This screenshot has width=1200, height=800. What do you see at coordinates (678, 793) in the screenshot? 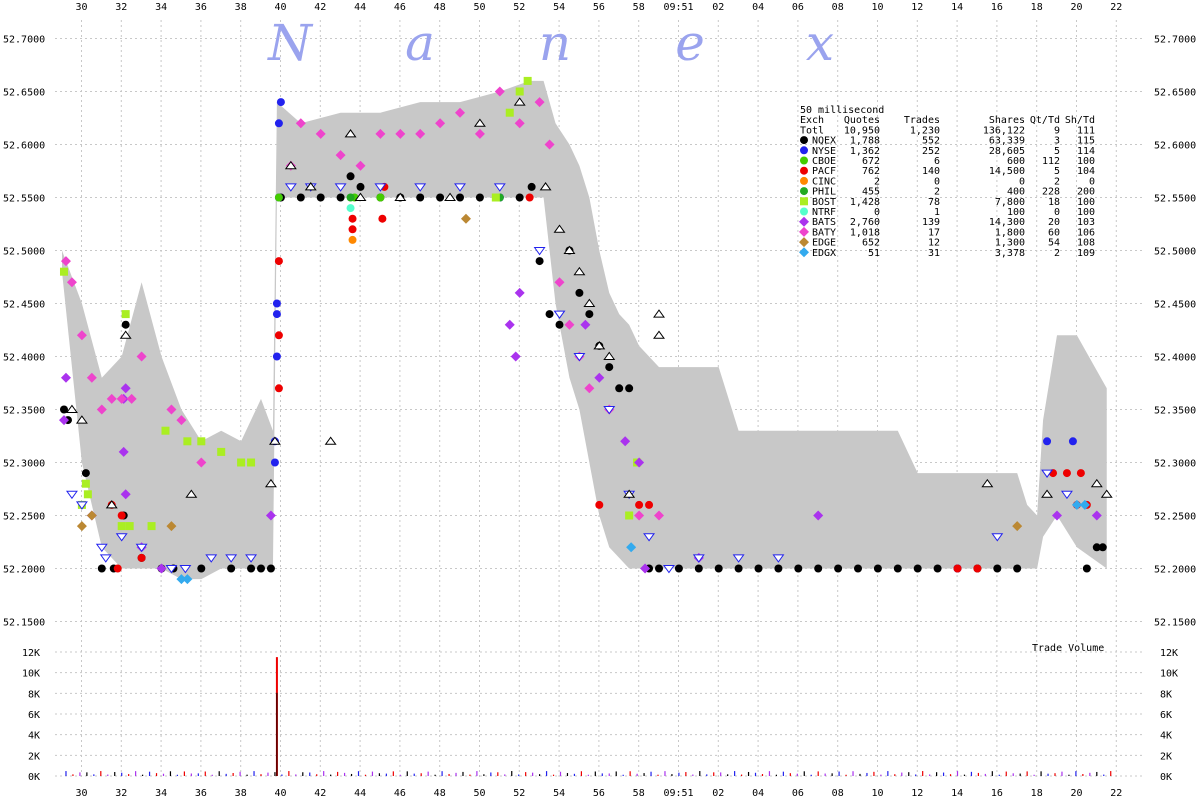
I see `x-tick-bottom: 09:51` at bounding box center [678, 793].